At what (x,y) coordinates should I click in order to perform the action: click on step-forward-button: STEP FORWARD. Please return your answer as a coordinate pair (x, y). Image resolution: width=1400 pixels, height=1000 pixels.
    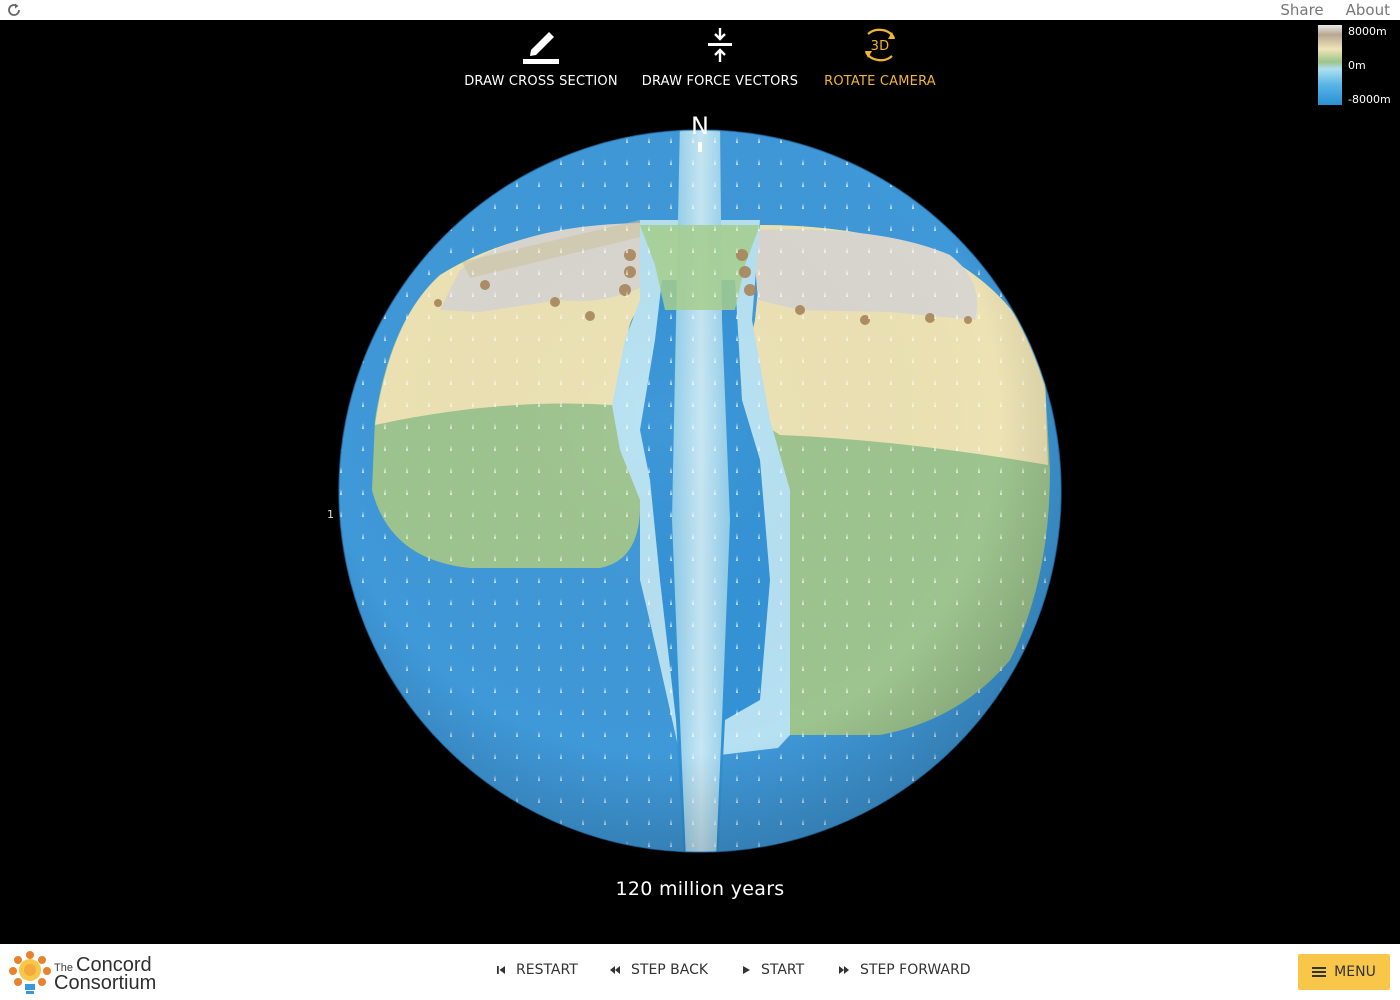
    Looking at the image, I should click on (904, 970).